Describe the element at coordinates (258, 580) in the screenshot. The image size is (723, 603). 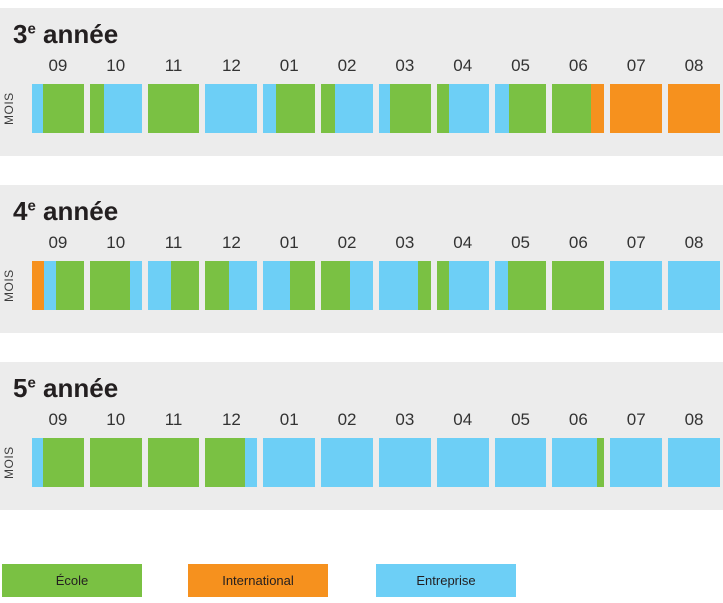
I see `legend-label-international: International` at that location.